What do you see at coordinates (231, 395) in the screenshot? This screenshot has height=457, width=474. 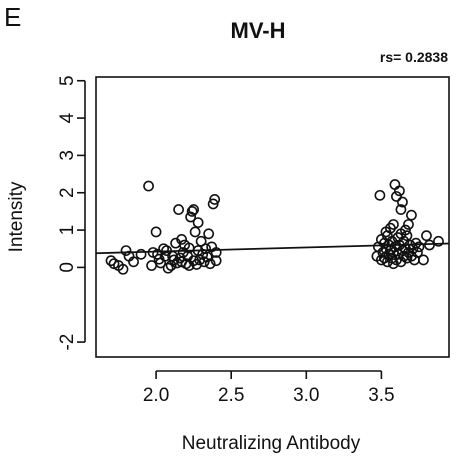 I see `x-tick-label: 2.5` at bounding box center [231, 395].